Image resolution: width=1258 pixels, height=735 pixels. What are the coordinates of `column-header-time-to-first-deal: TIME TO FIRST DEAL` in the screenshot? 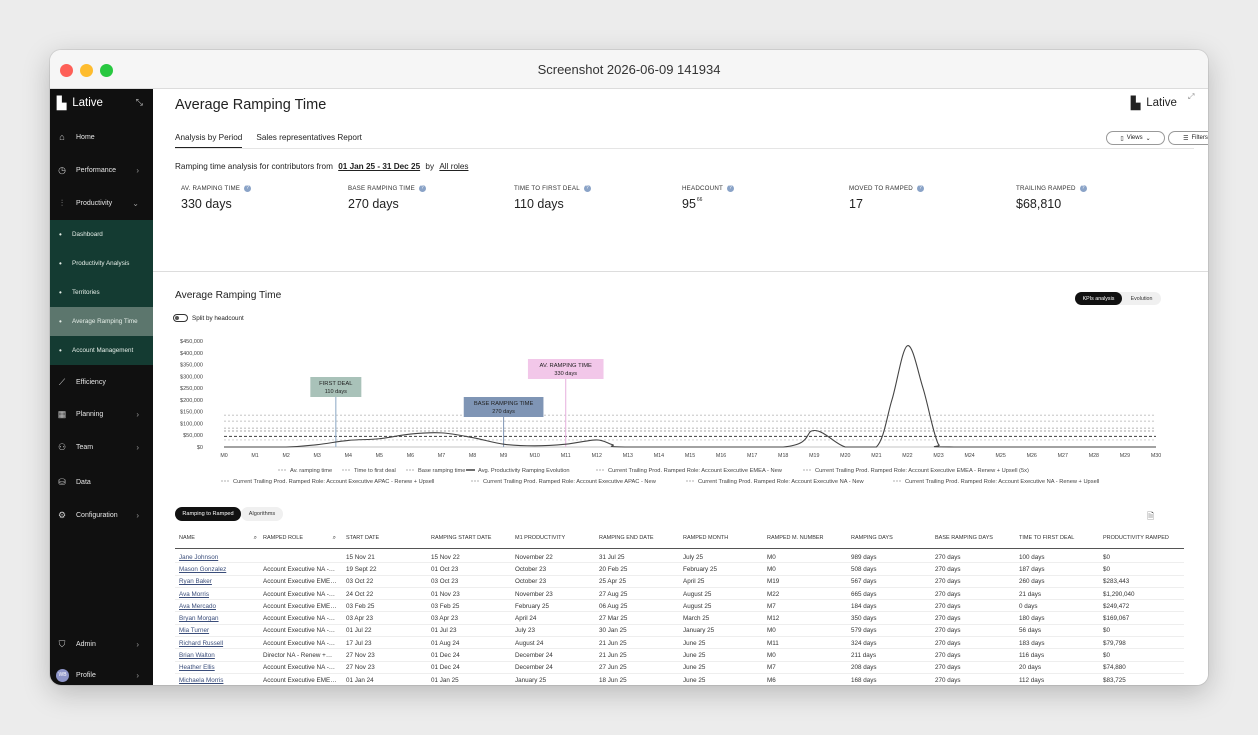 It's located at (1059, 538).